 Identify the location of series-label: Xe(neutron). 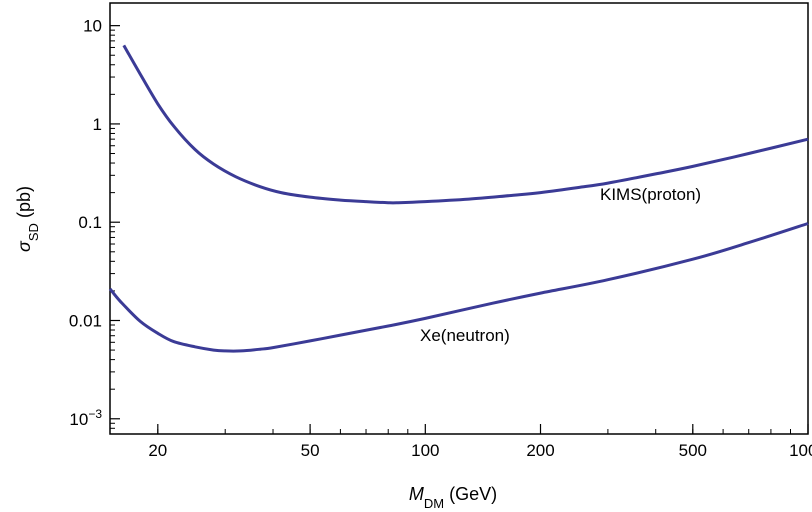
(465, 335).